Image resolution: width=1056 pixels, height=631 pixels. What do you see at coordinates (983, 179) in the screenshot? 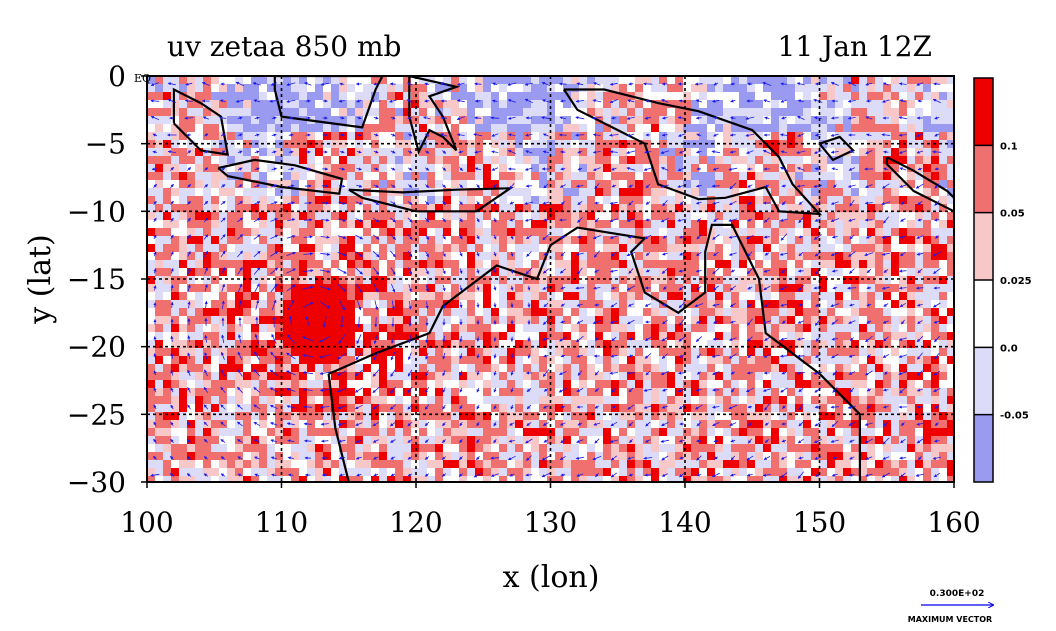
I see `colorbar-swatch` at bounding box center [983, 179].